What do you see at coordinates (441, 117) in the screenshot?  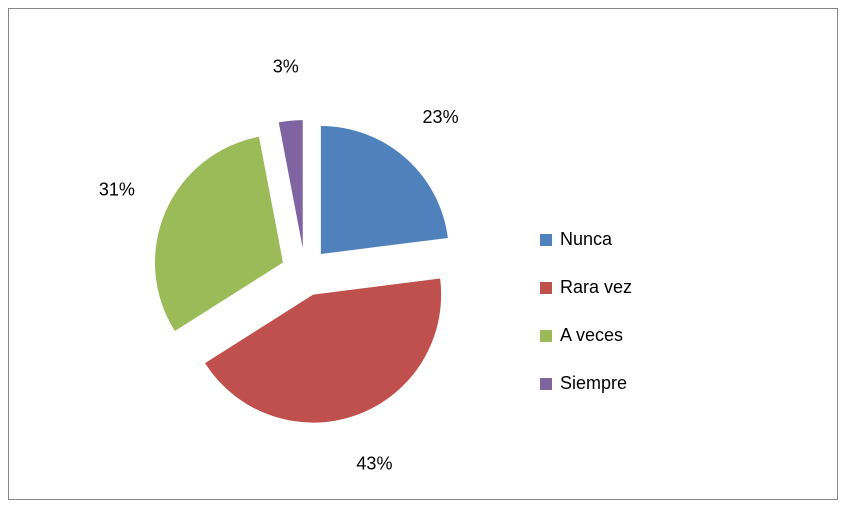 I see `data-label: 23%` at bounding box center [441, 117].